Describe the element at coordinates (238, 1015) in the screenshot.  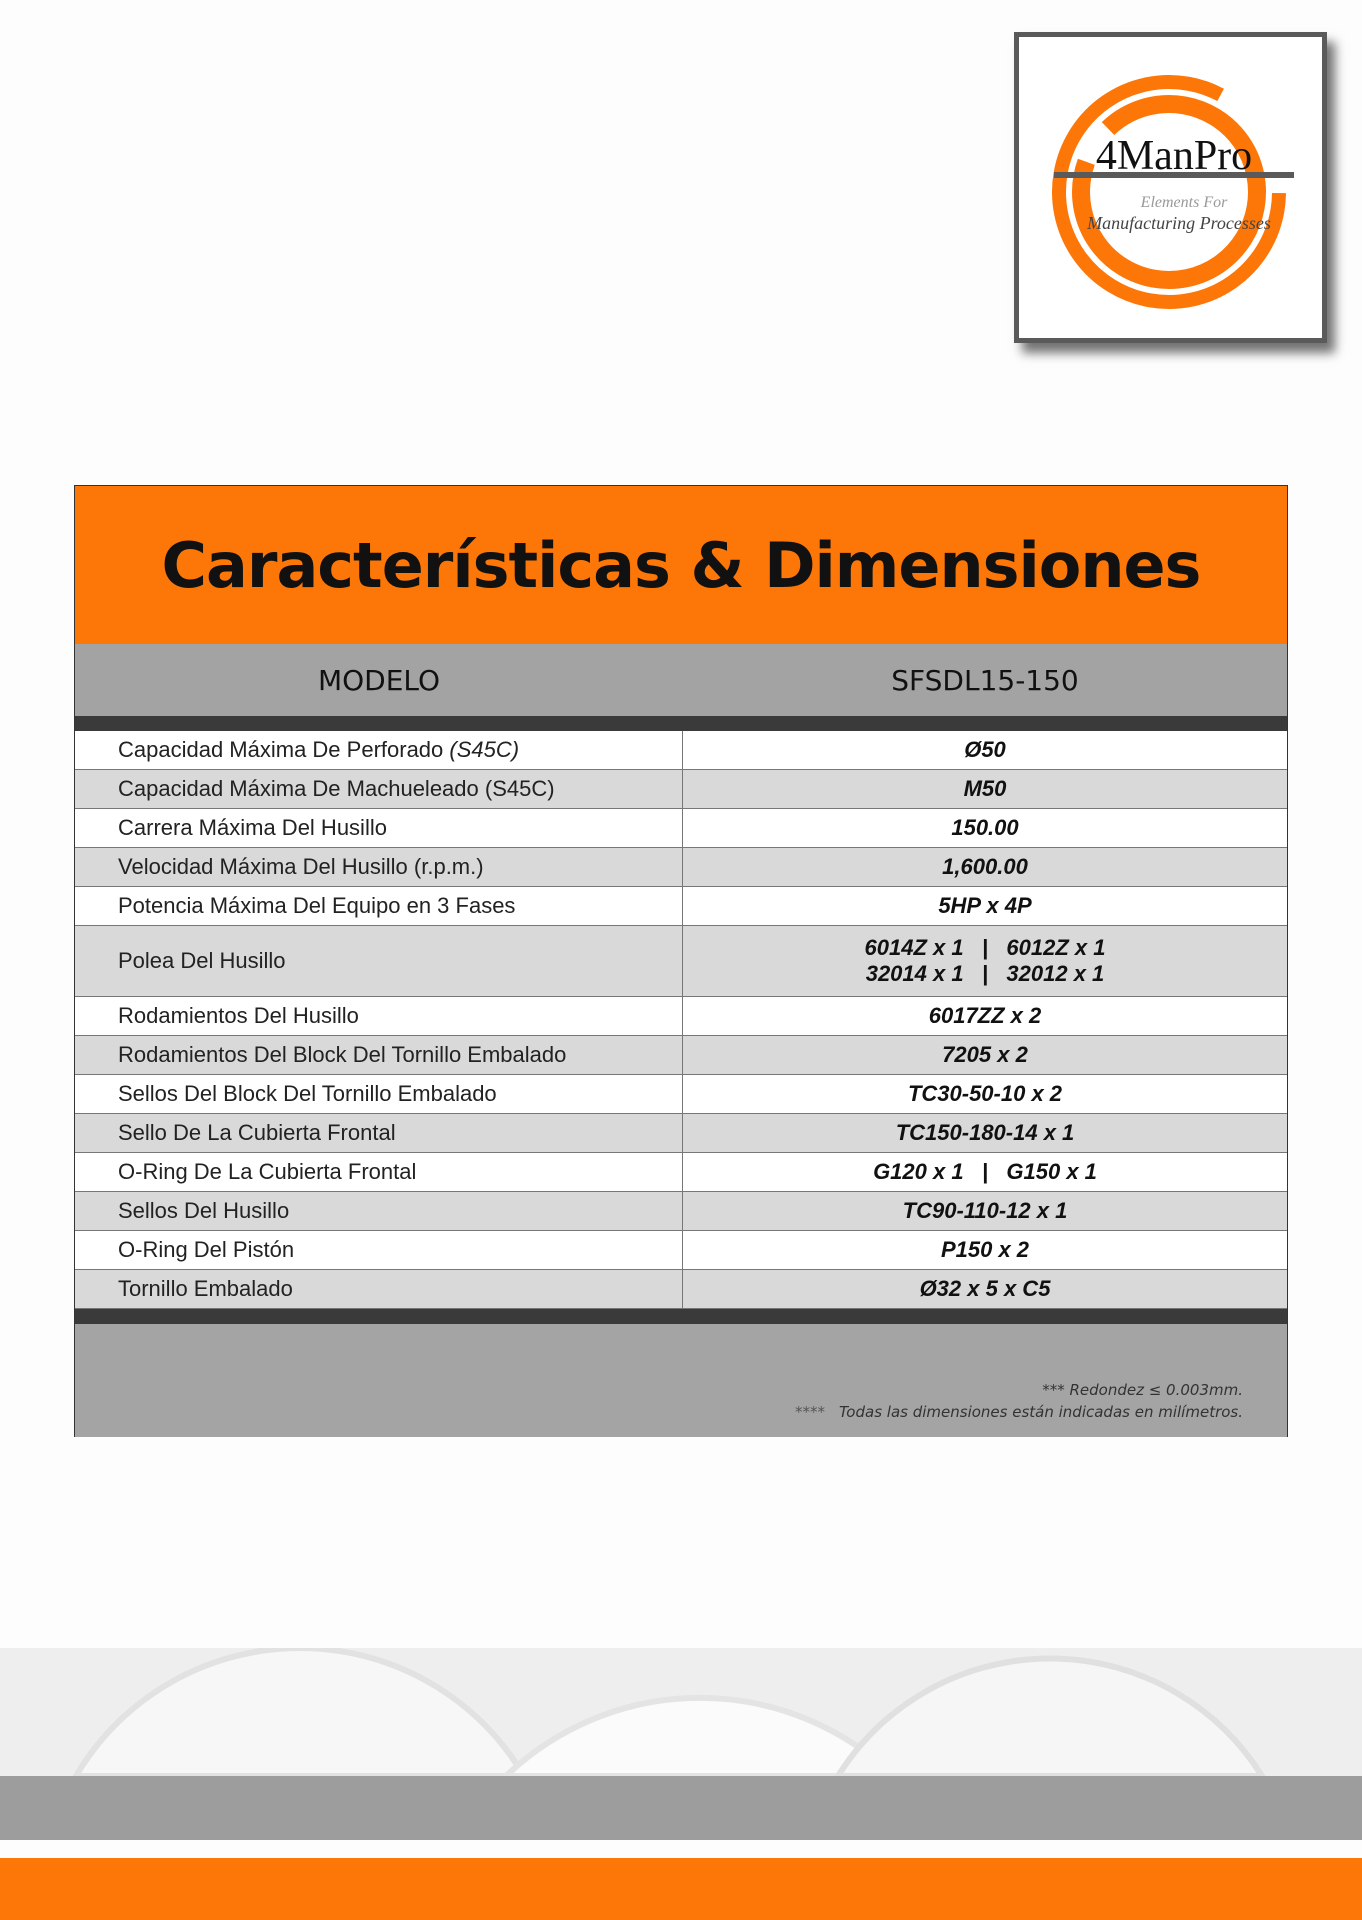
I see `spec-label-text: Rodamientos Del Husillo` at that location.